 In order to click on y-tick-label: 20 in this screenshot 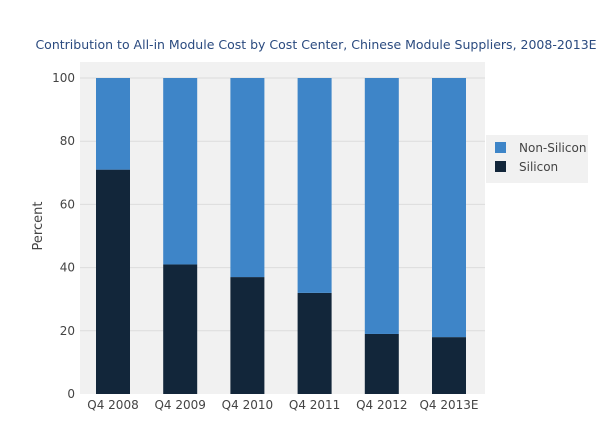, I will do `click(67, 331)`.